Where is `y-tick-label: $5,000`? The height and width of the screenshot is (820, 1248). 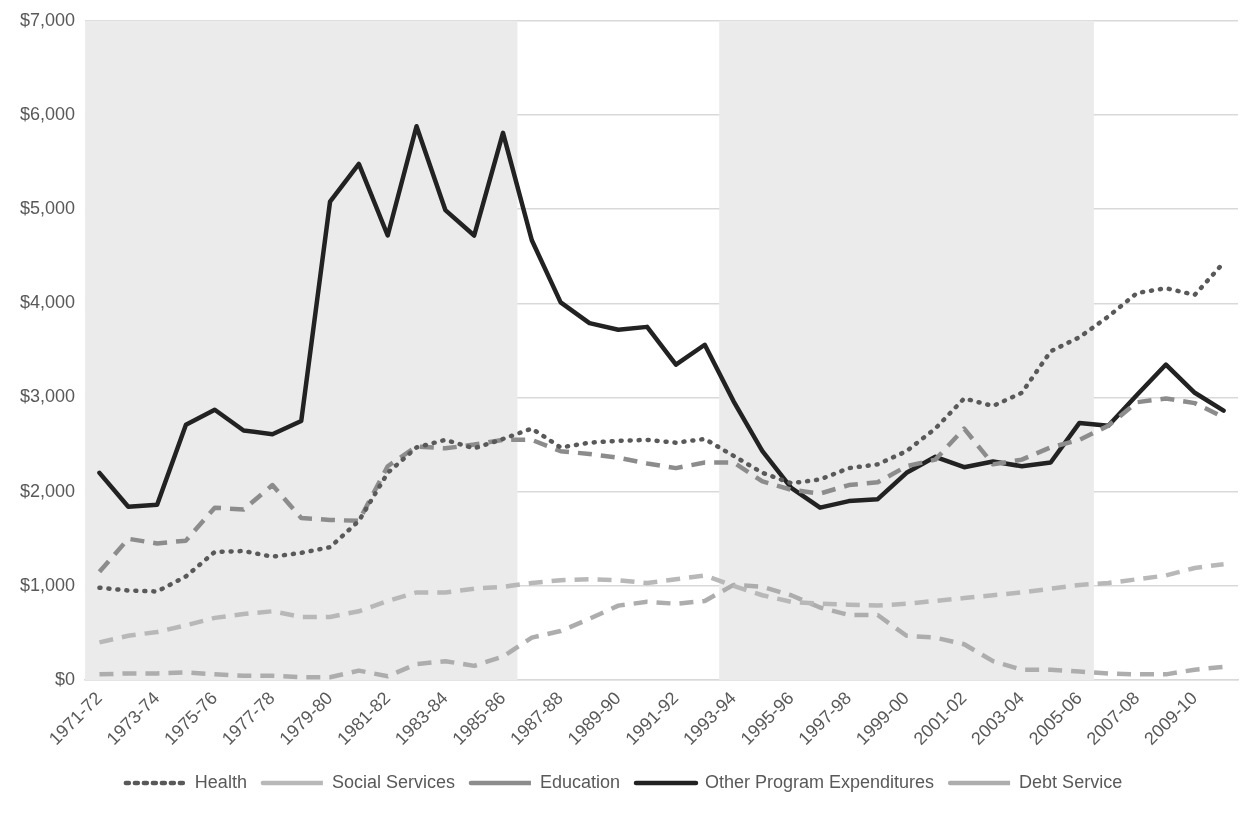
y-tick-label: $5,000 is located at coordinates (47, 208).